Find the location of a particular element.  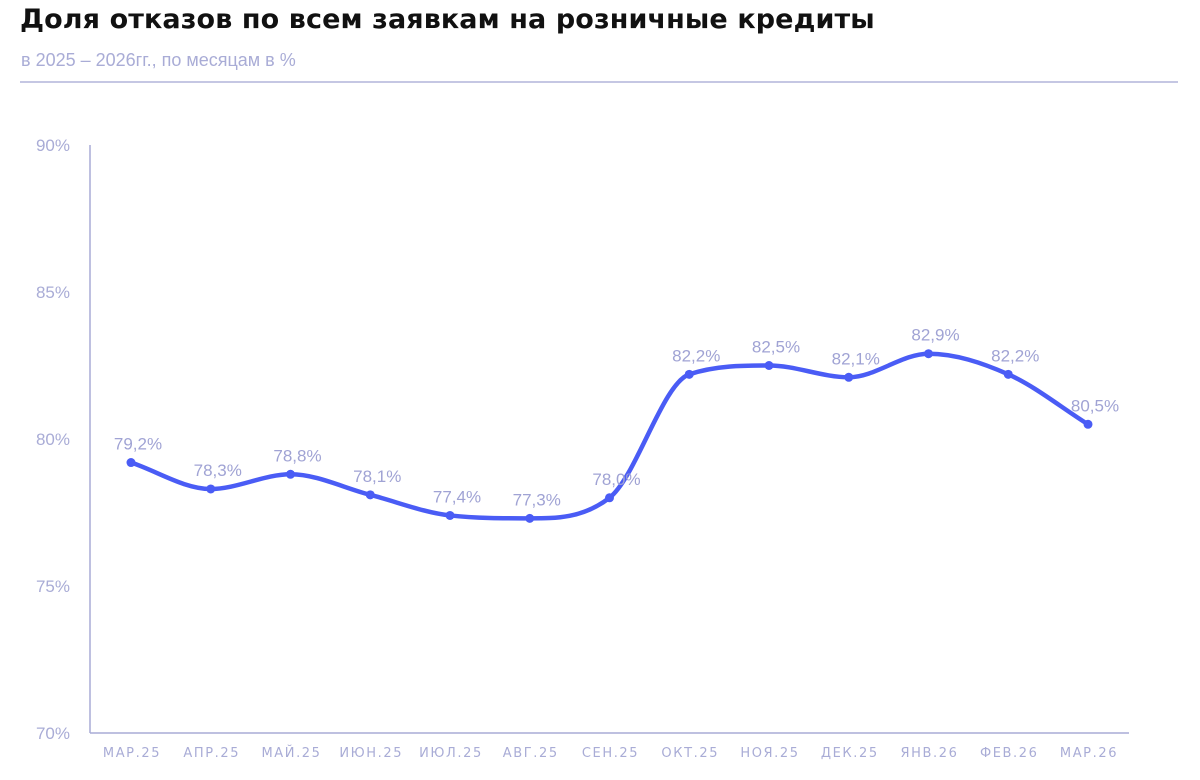

data-label: 80,5% is located at coordinates (1095, 405).